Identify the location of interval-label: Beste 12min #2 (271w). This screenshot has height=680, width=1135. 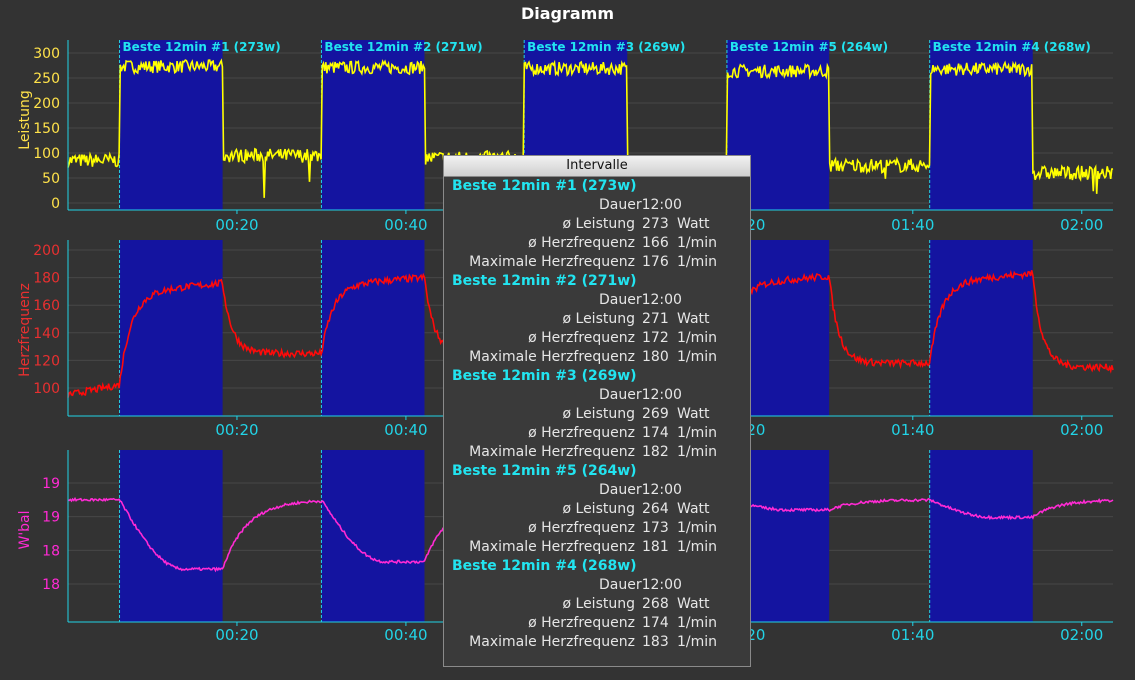
(403, 47).